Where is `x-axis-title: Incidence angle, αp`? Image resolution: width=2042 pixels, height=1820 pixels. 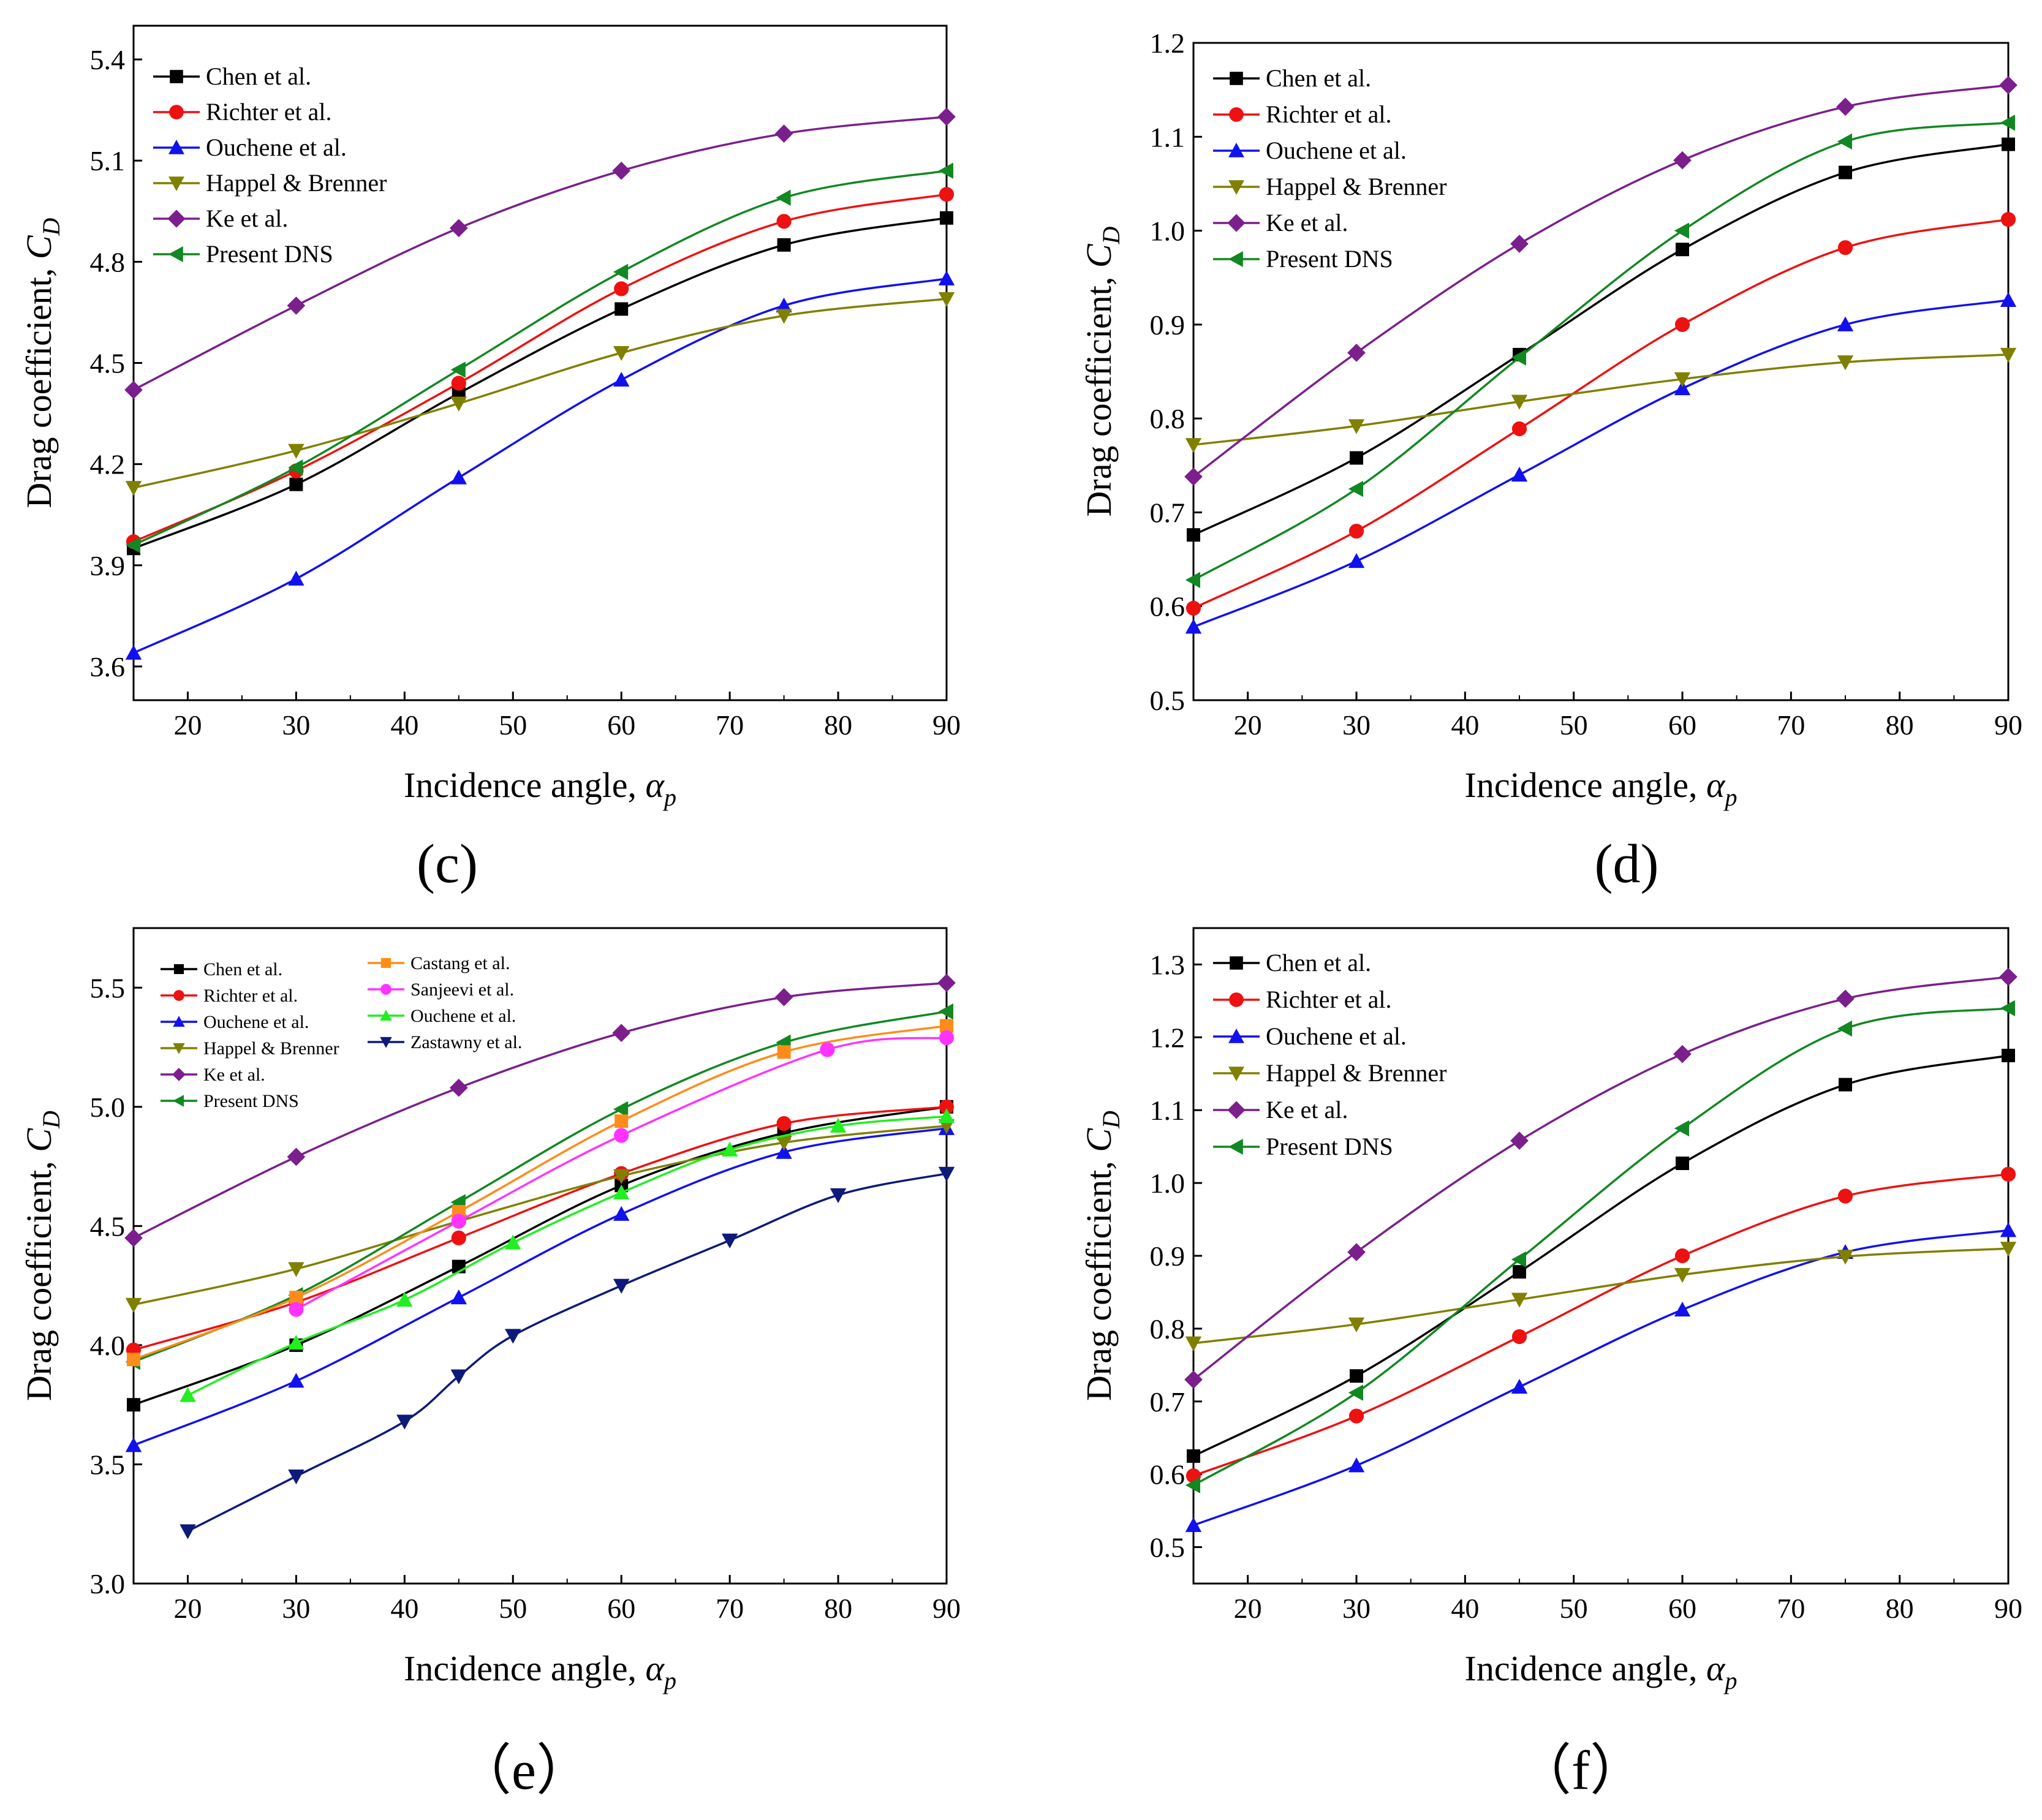 x-axis-title: Incidence angle, αp is located at coordinates (1602, 1671).